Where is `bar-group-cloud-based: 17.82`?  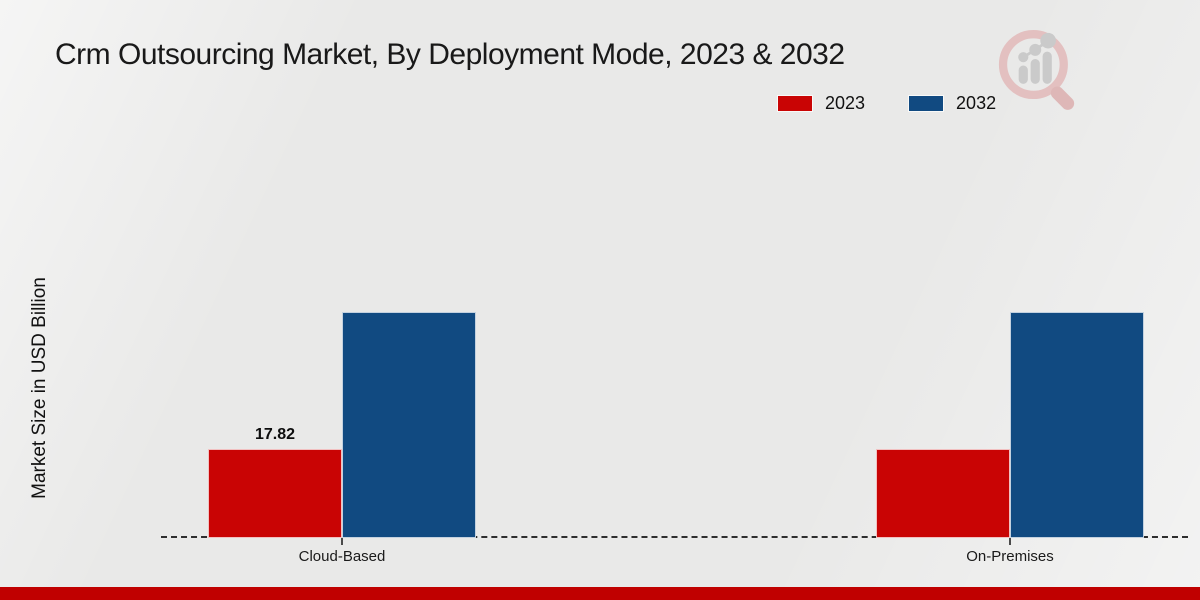
bar-group-cloud-based: 17.82 is located at coordinates (342, 425).